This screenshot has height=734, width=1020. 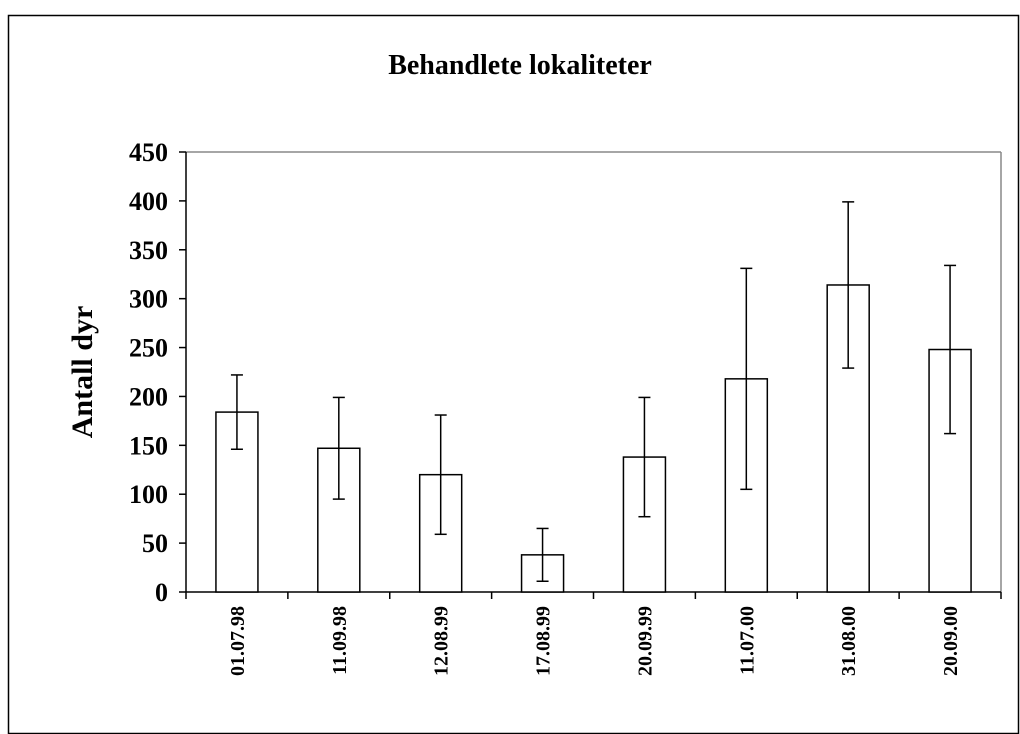 I want to click on y-axis-label: Antall dyr, so click(x=82, y=372).